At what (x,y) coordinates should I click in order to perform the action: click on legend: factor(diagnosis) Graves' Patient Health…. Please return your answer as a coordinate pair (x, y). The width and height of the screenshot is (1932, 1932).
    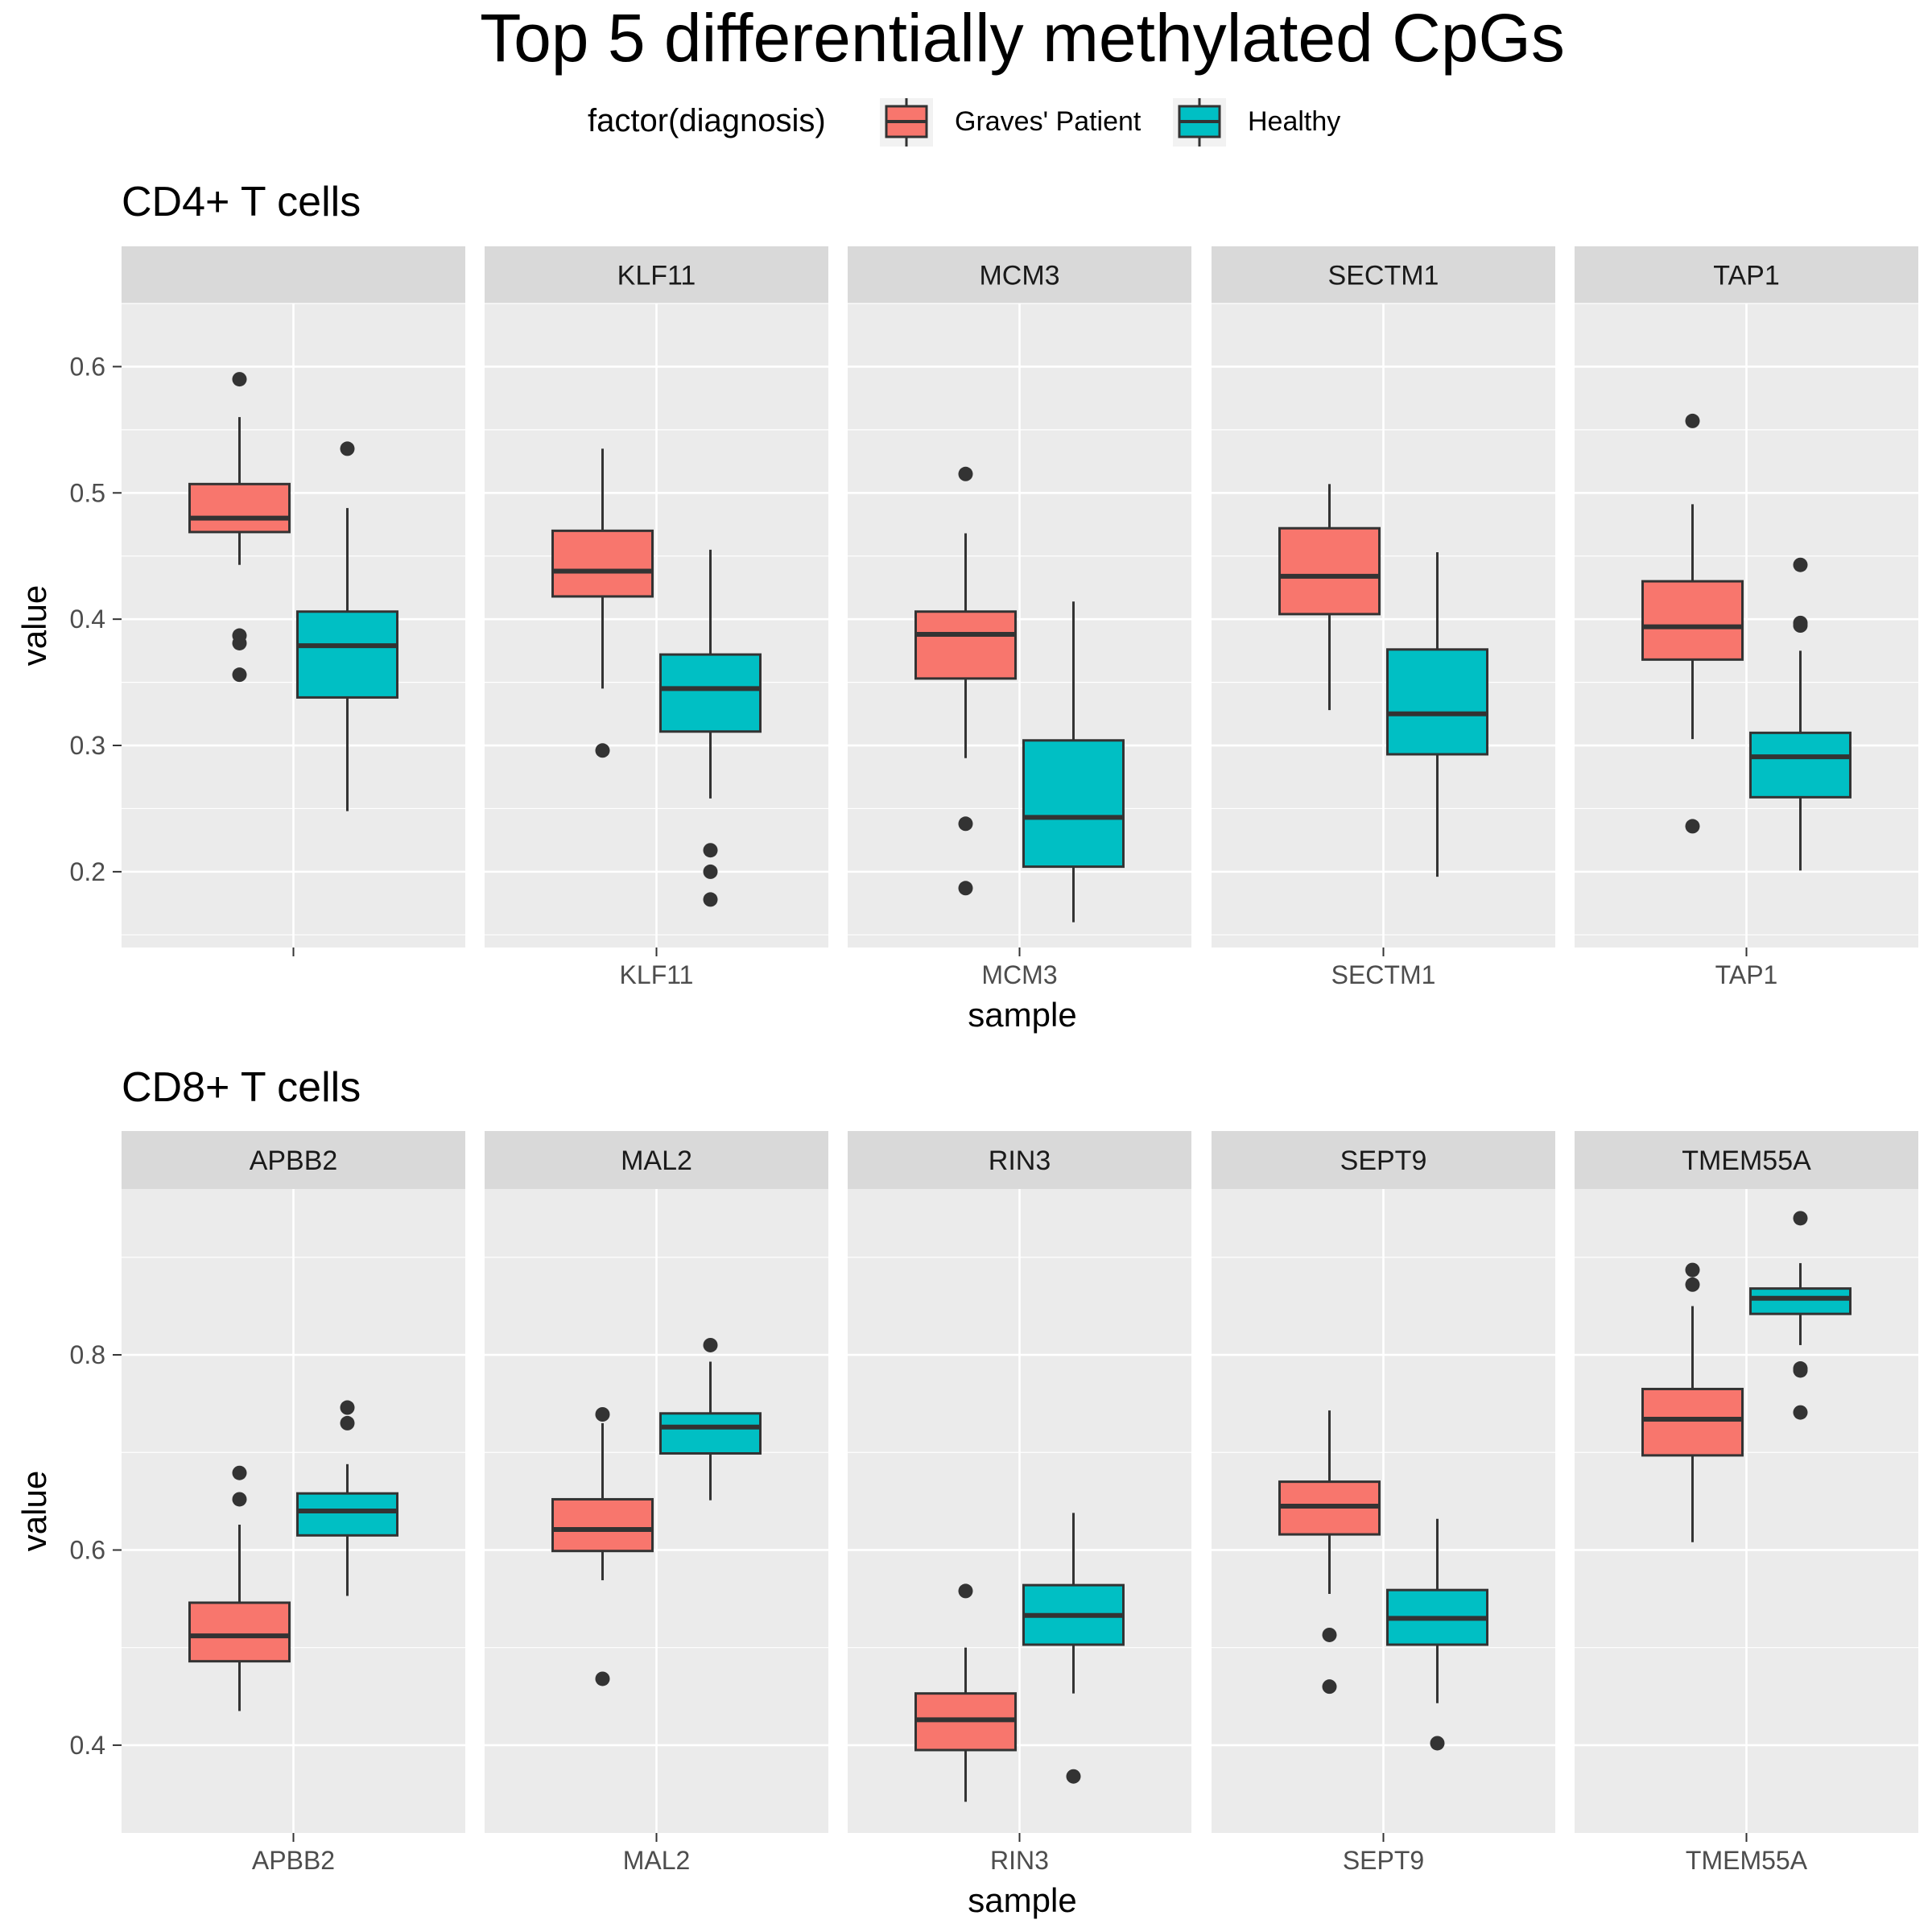
    Looking at the image, I should click on (964, 122).